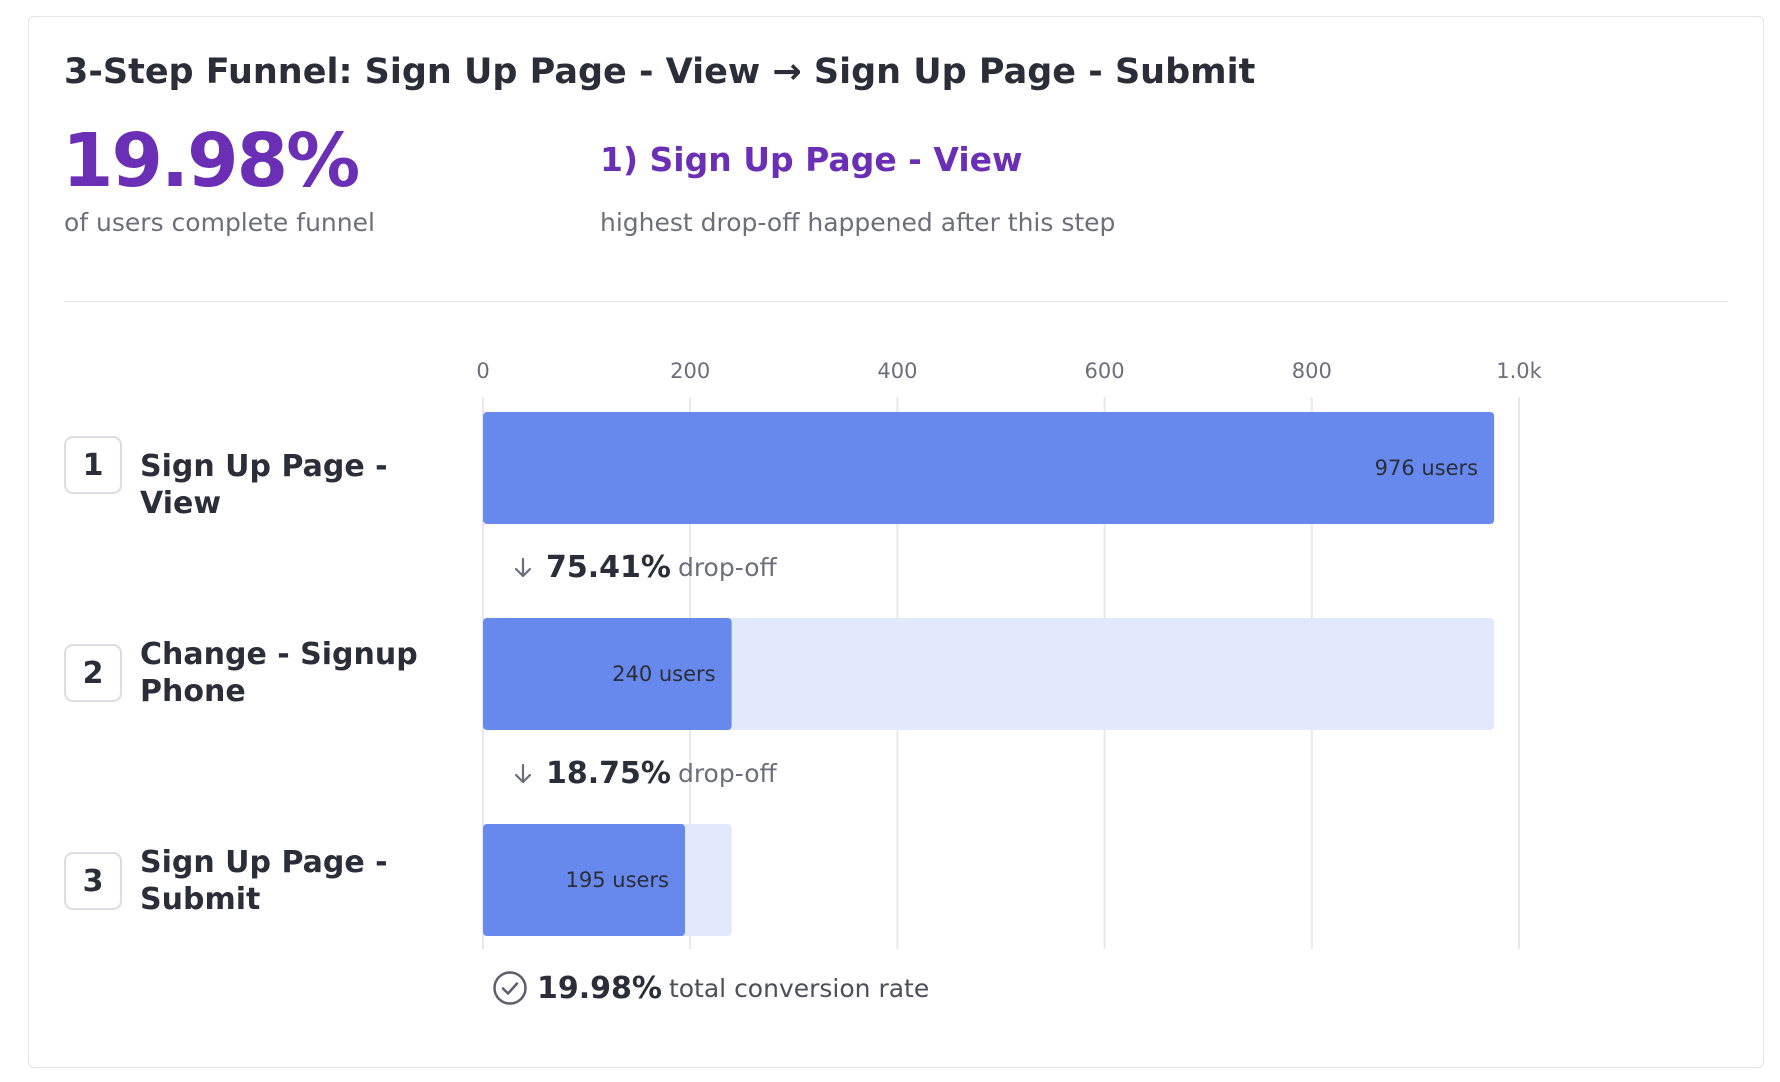  I want to click on dropoff-percentage: 18.75%, so click(608, 773).